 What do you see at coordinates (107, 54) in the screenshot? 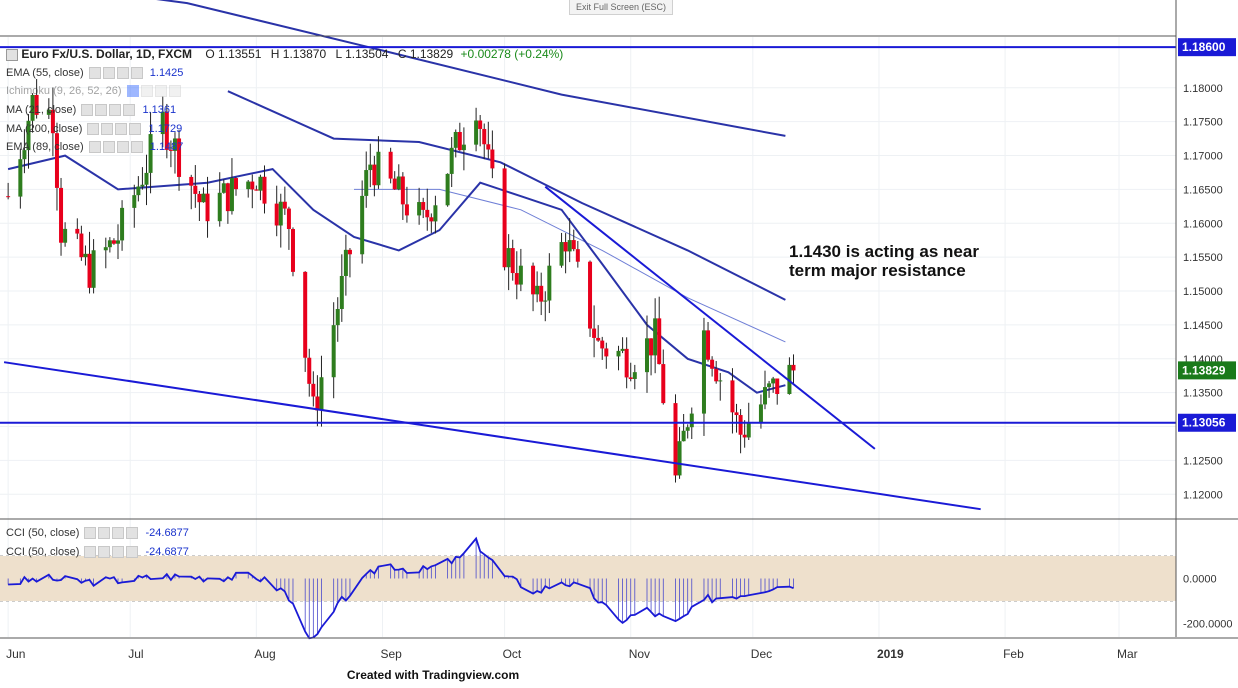
I see `symbol-title: Euro Fx/U.S. Dollar, 1D, FXCM` at bounding box center [107, 54].